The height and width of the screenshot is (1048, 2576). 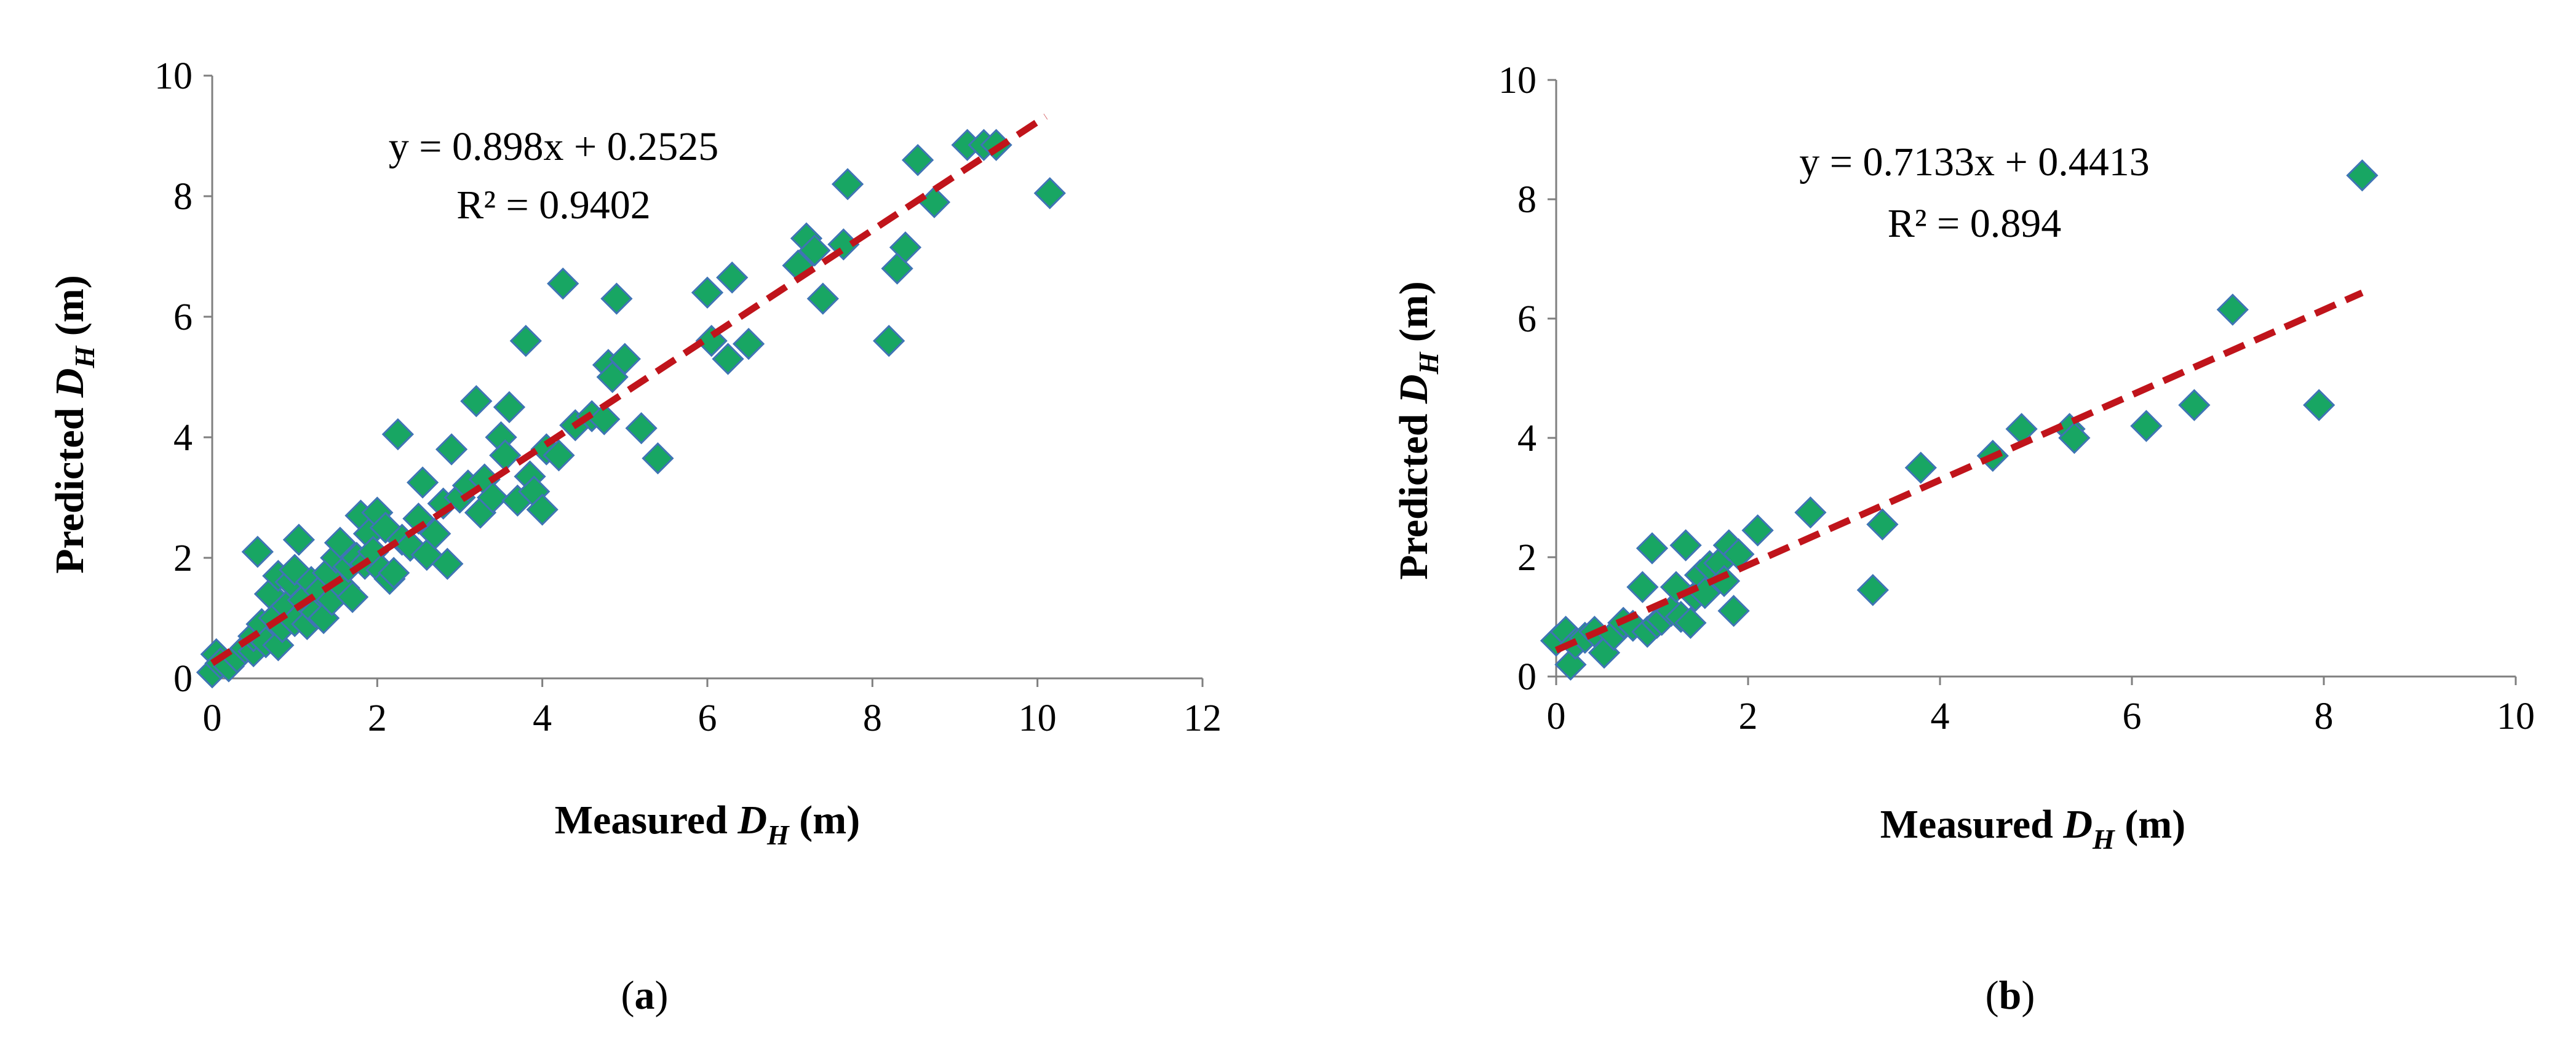 What do you see at coordinates (2010, 995) in the screenshot?
I see `panel-caption-b: (b)` at bounding box center [2010, 995].